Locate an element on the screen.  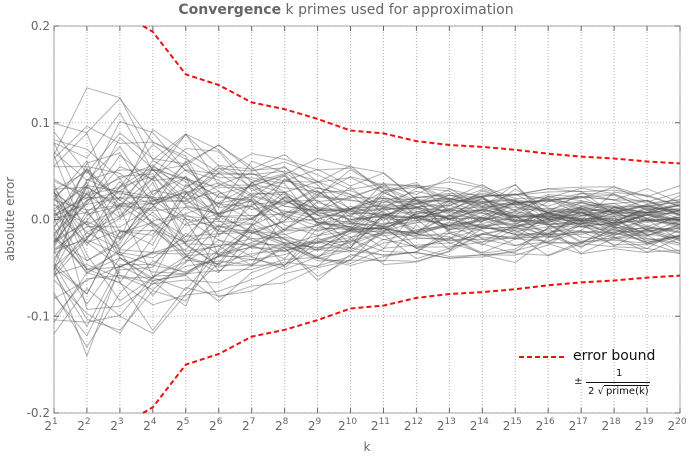
x-tick-label: 219 is located at coordinates (644, 425).